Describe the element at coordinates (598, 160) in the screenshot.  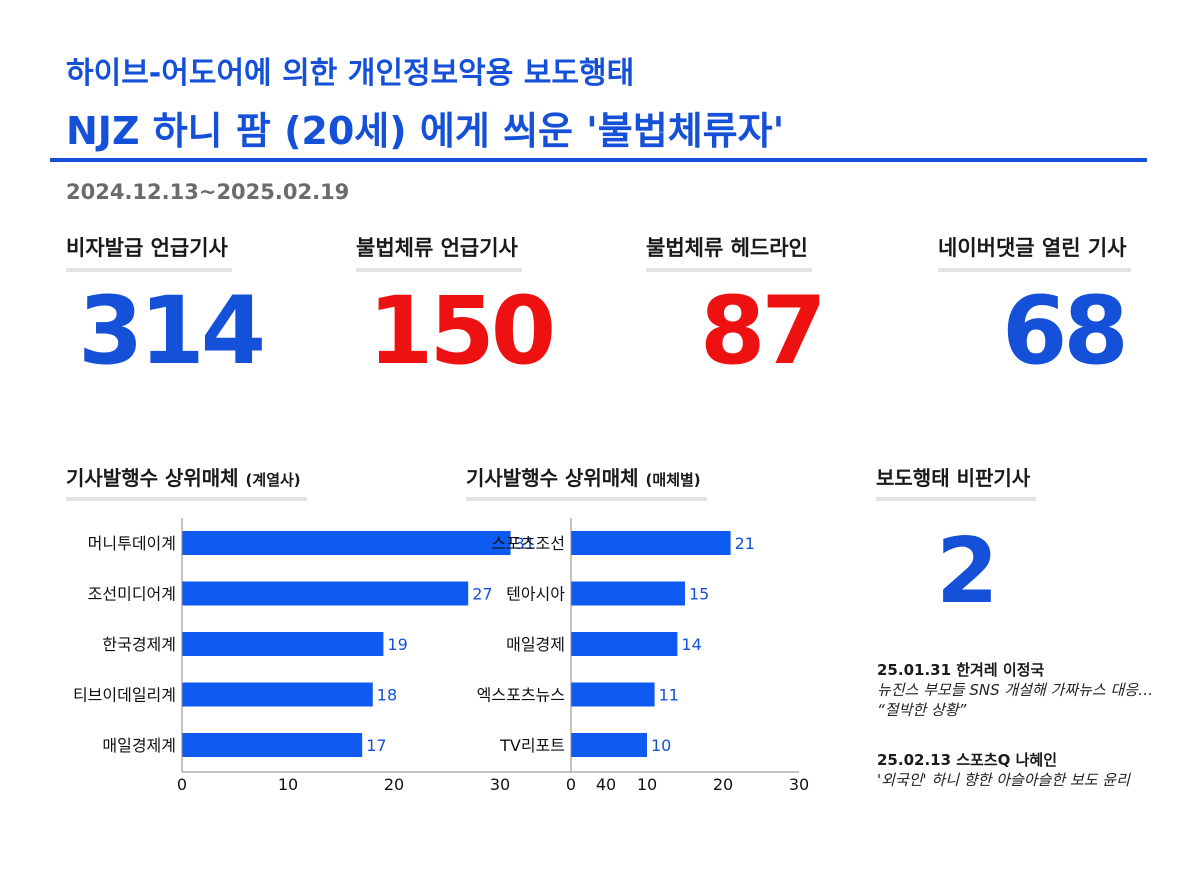
I see `title-divider` at that location.